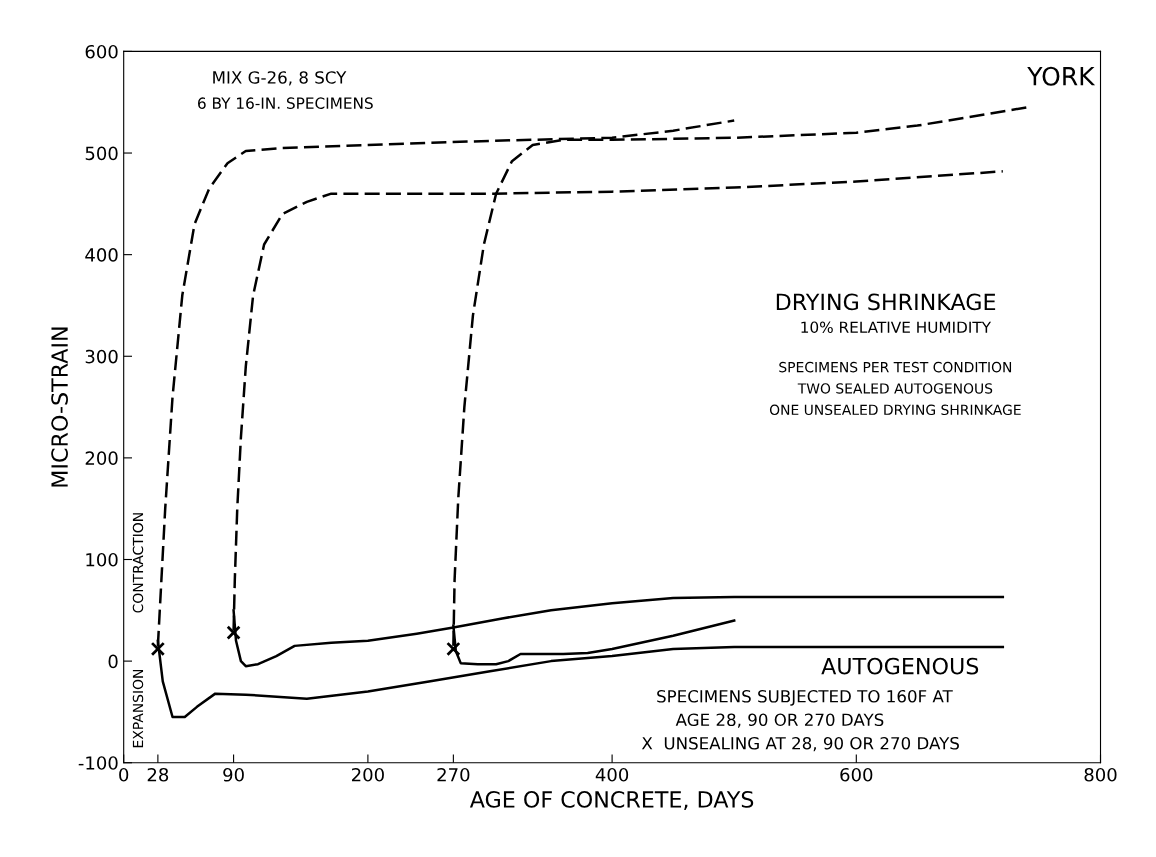 This screenshot has width=1156, height=857. What do you see at coordinates (280, 78) in the screenshot?
I see `annotation: MIX G-26, 8 SCY` at bounding box center [280, 78].